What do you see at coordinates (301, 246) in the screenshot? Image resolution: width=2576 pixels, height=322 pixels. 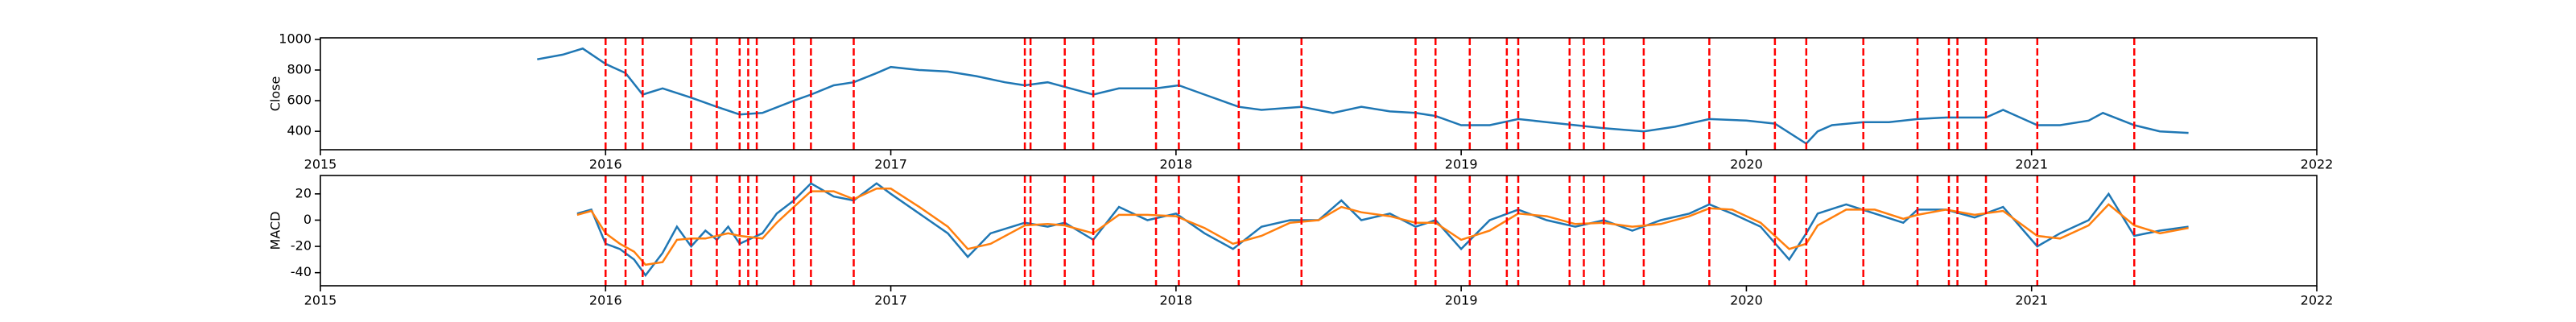 I see `y-tick-label: -20` at bounding box center [301, 246].